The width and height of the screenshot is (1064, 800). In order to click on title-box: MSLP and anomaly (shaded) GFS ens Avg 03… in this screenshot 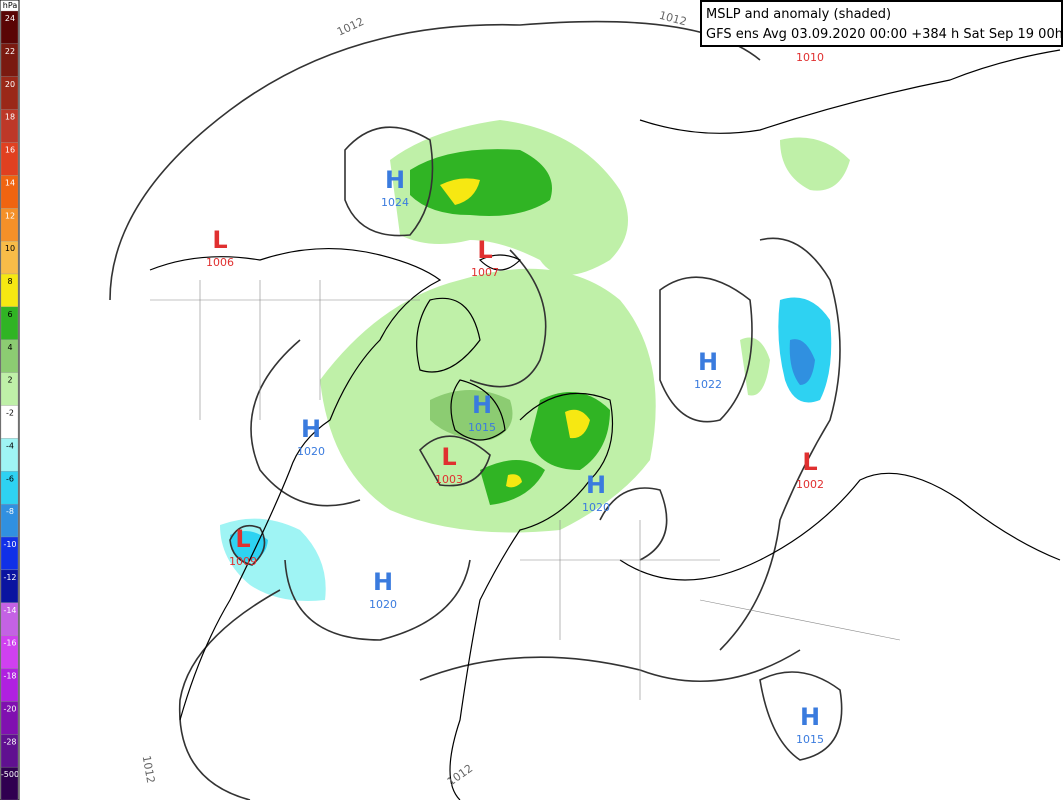, I will do `click(882, 23)`.